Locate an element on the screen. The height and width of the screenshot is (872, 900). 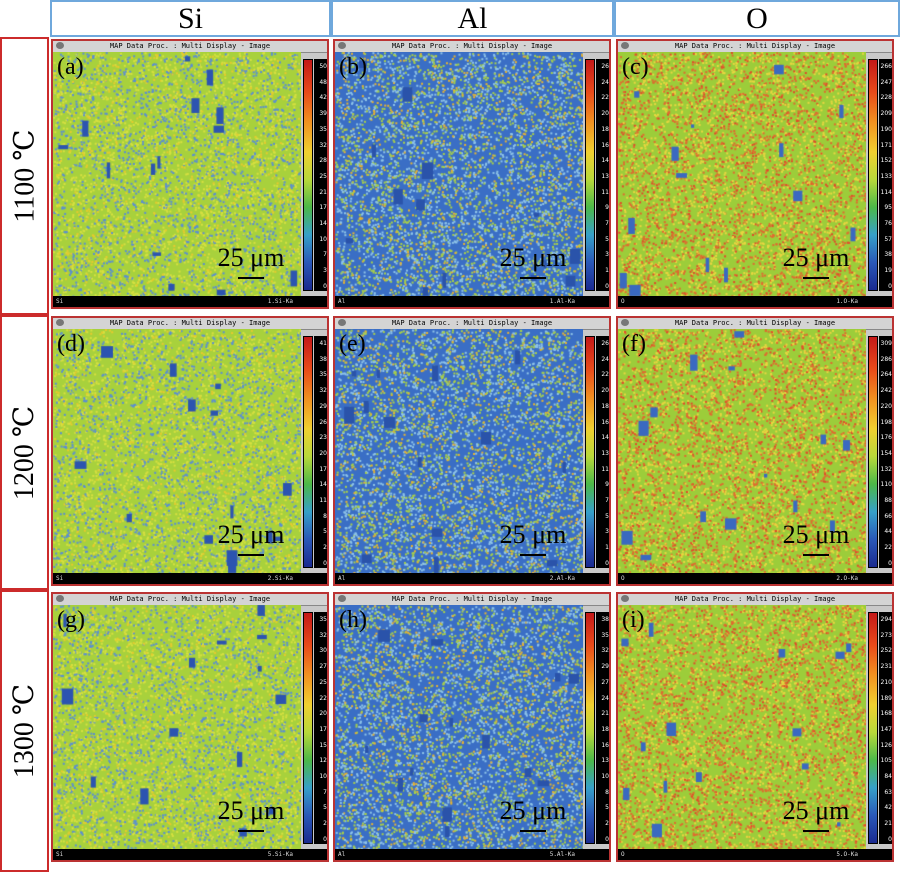
scale-tick-label: 3 is located at coordinates (325, 271).